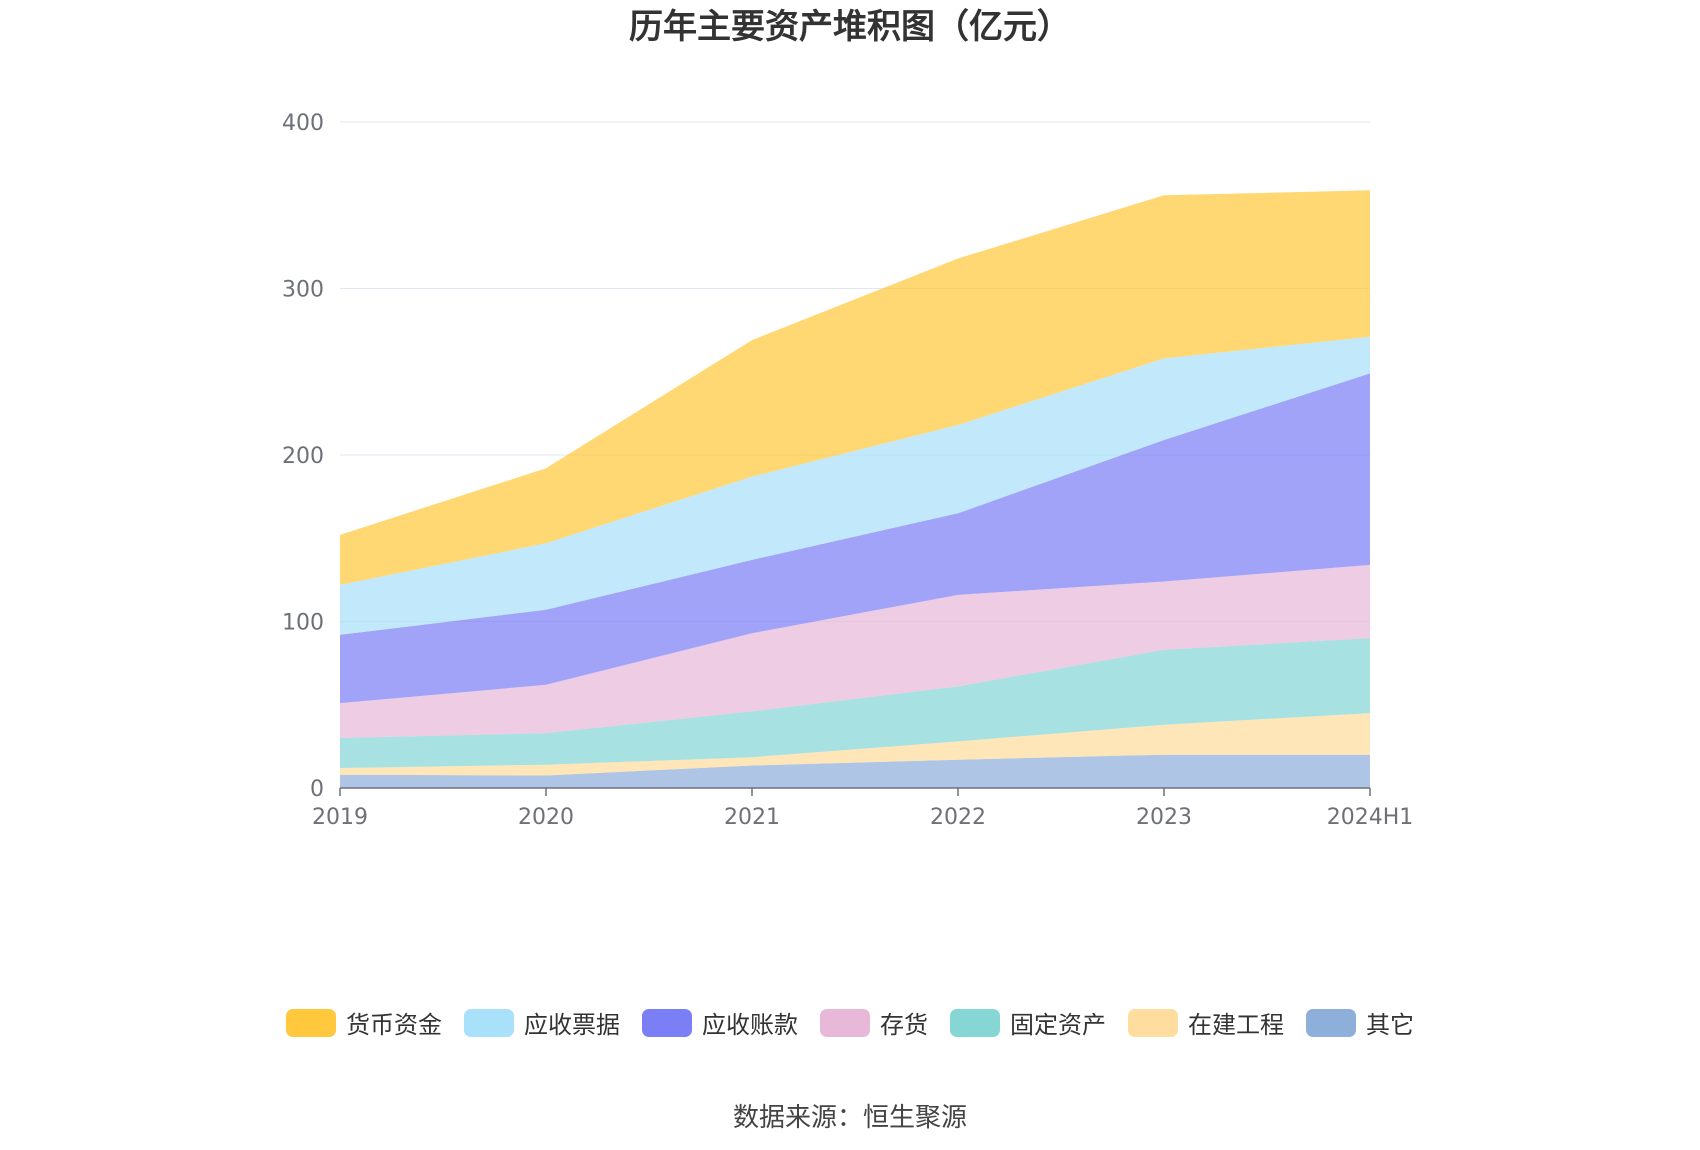 Image resolution: width=1700 pixels, height=1150 pixels. What do you see at coordinates (874, 1022) in the screenshot?
I see `legend-item: 存货` at bounding box center [874, 1022].